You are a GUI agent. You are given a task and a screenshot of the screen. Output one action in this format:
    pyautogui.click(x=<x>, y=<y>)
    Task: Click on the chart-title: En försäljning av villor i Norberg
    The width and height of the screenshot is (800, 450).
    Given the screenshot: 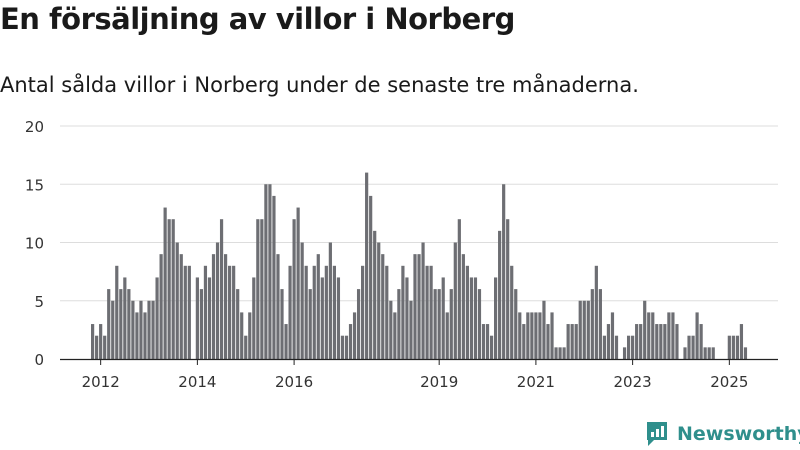 What is the action you would take?
    pyautogui.click(x=257, y=19)
    